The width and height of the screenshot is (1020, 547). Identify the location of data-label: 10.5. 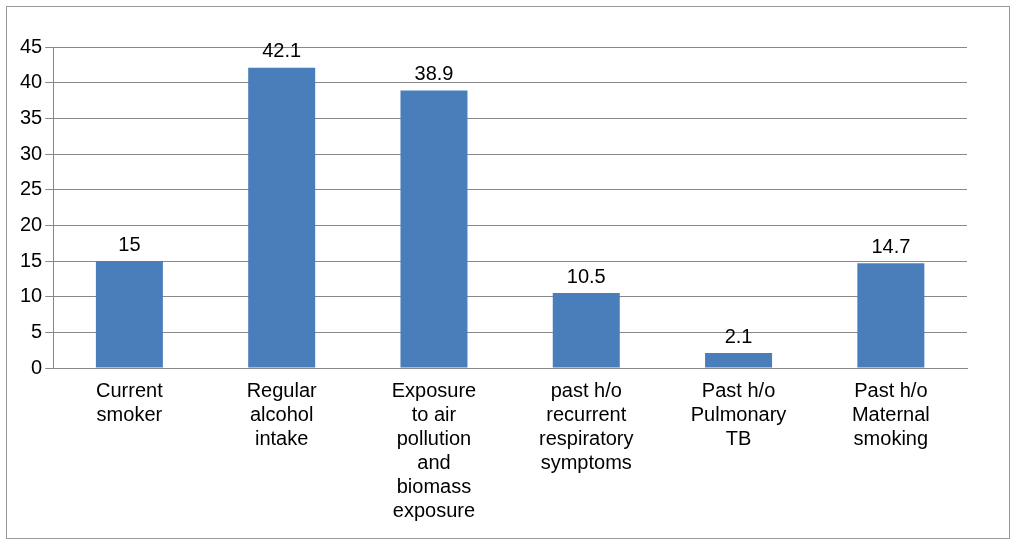
(586, 275).